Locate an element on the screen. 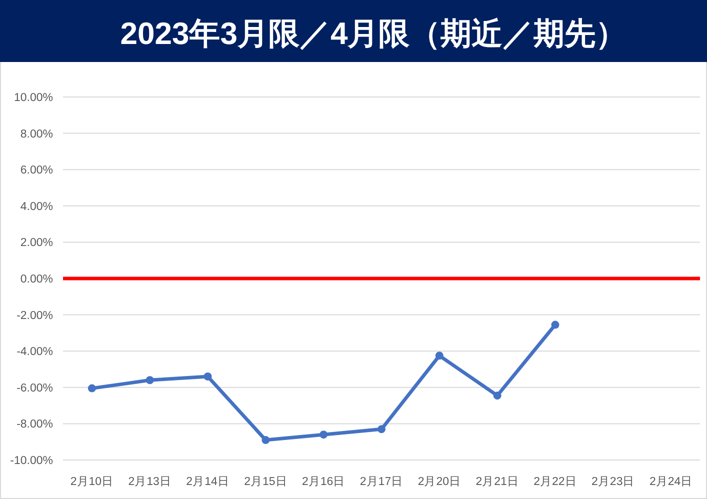  x-tick-label: 2月20日 is located at coordinates (440, 481).